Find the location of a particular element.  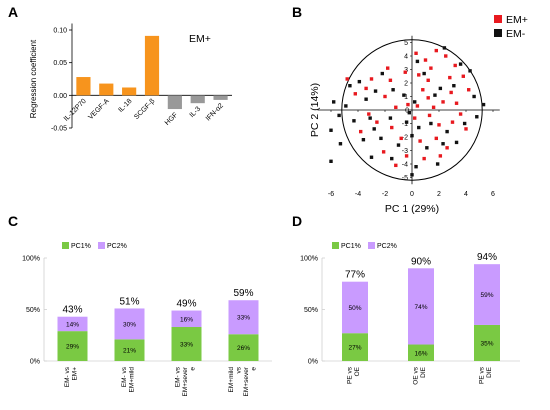

category-label: e is located at coordinates (193, 369).